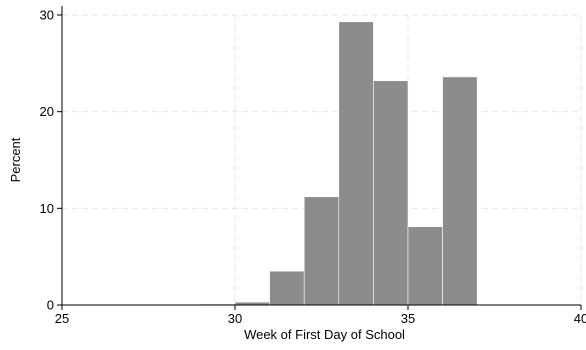 The height and width of the screenshot is (350, 586). What do you see at coordinates (15, 159) in the screenshot?
I see `y-axis-title: Percent` at bounding box center [15, 159].